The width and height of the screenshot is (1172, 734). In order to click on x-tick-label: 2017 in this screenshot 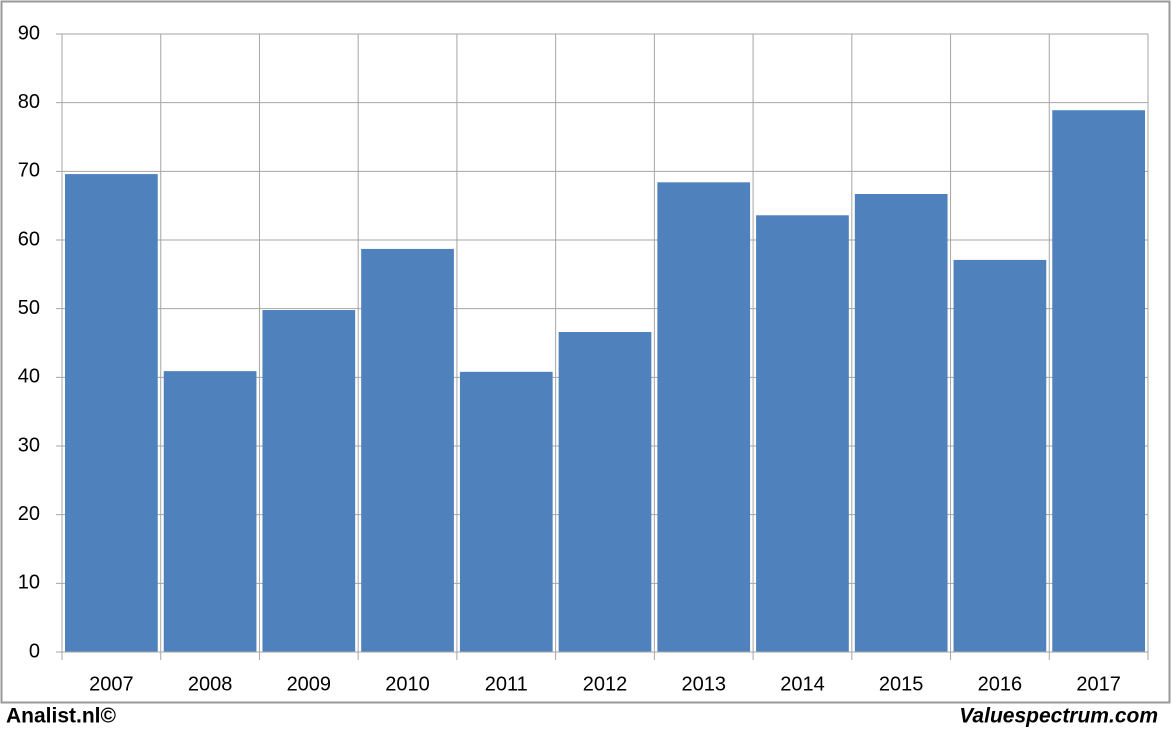, I will do `click(1098, 684)`.